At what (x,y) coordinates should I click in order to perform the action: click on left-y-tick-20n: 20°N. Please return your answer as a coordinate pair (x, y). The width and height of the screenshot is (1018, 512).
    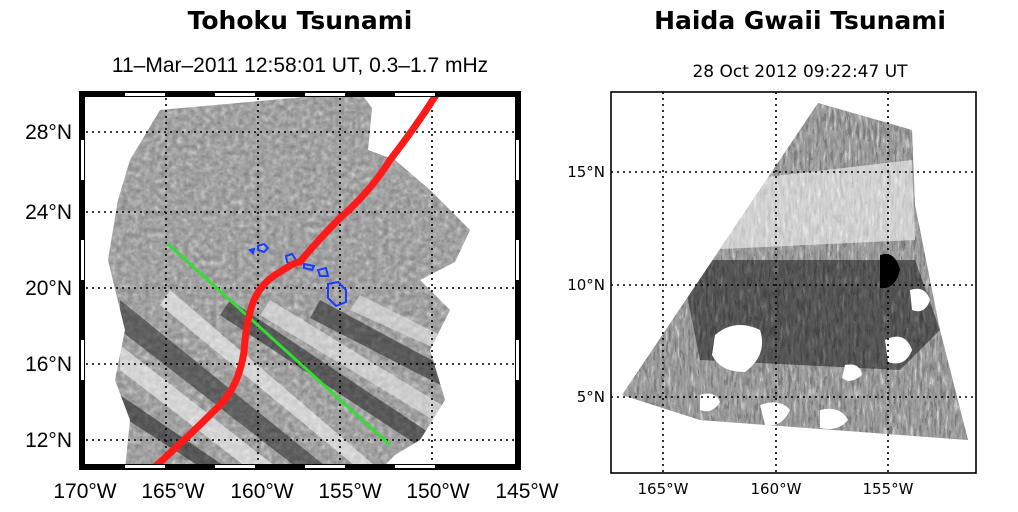
    Looking at the image, I should click on (48, 288).